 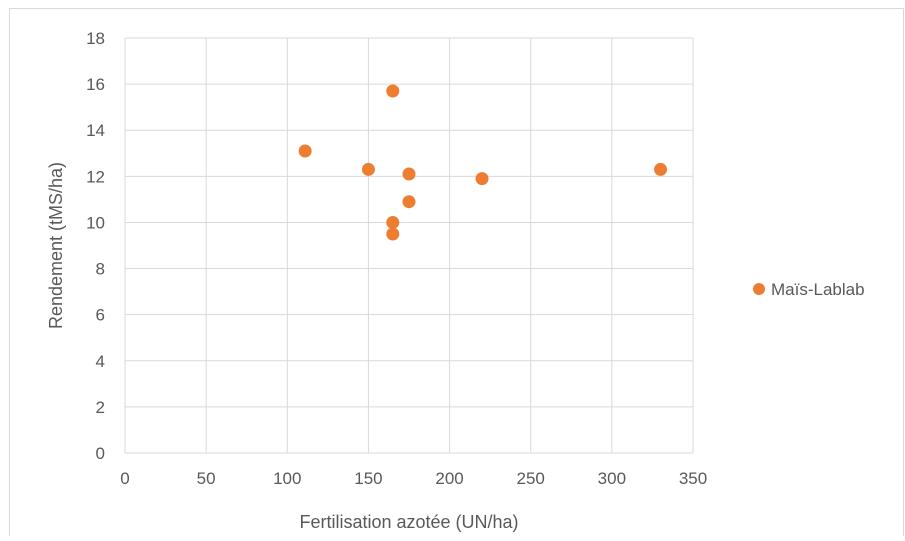 What do you see at coordinates (100, 453) in the screenshot?
I see `y-tick-label: 0` at bounding box center [100, 453].